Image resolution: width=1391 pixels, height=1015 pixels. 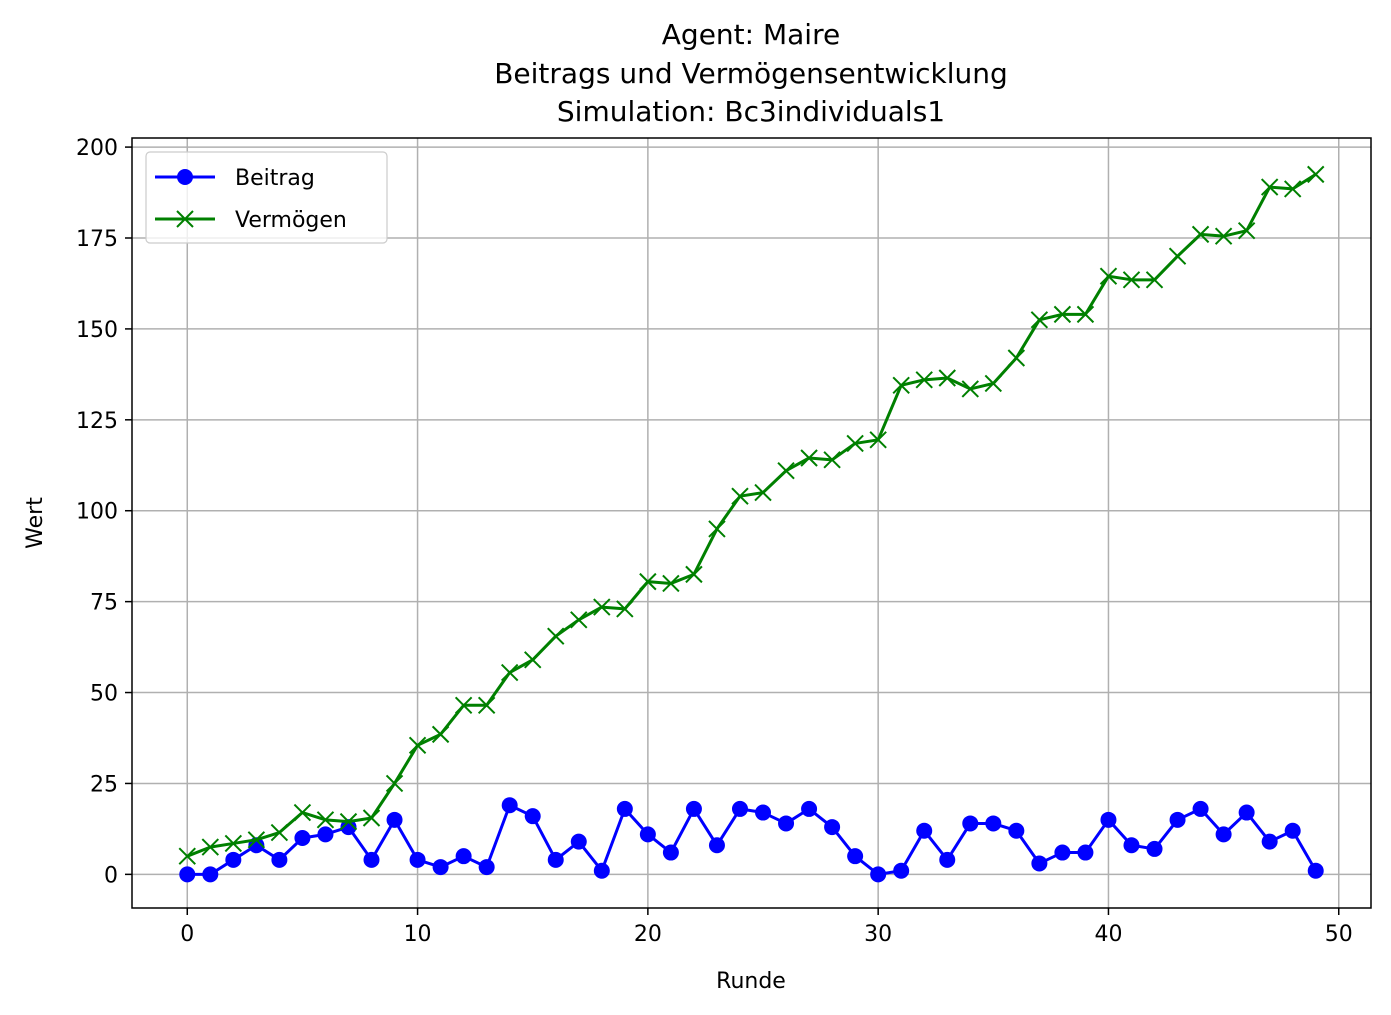 What do you see at coordinates (878, 934) in the screenshot?
I see `x-tick-label: 30` at bounding box center [878, 934].